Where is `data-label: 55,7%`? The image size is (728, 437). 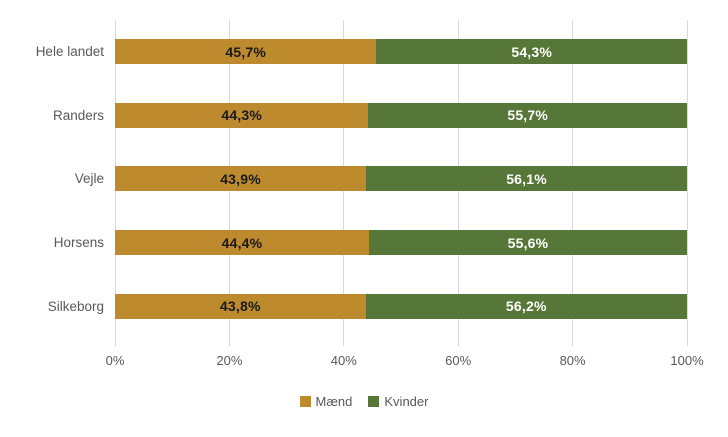
data-label: 55,7% is located at coordinates (528, 115).